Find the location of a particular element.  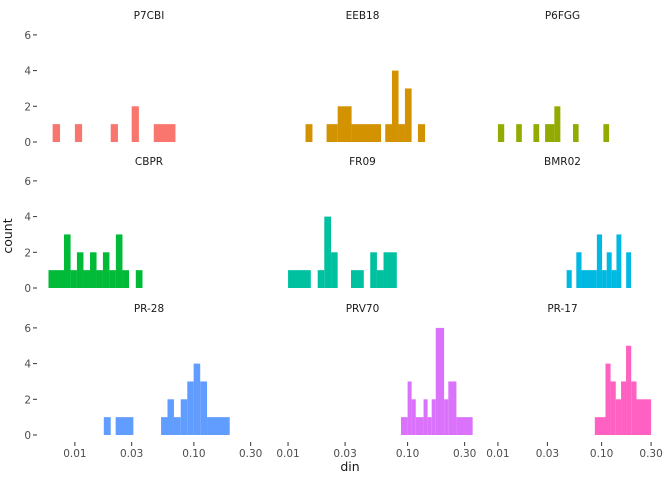

facet-title: CBPR is located at coordinates (149, 162).